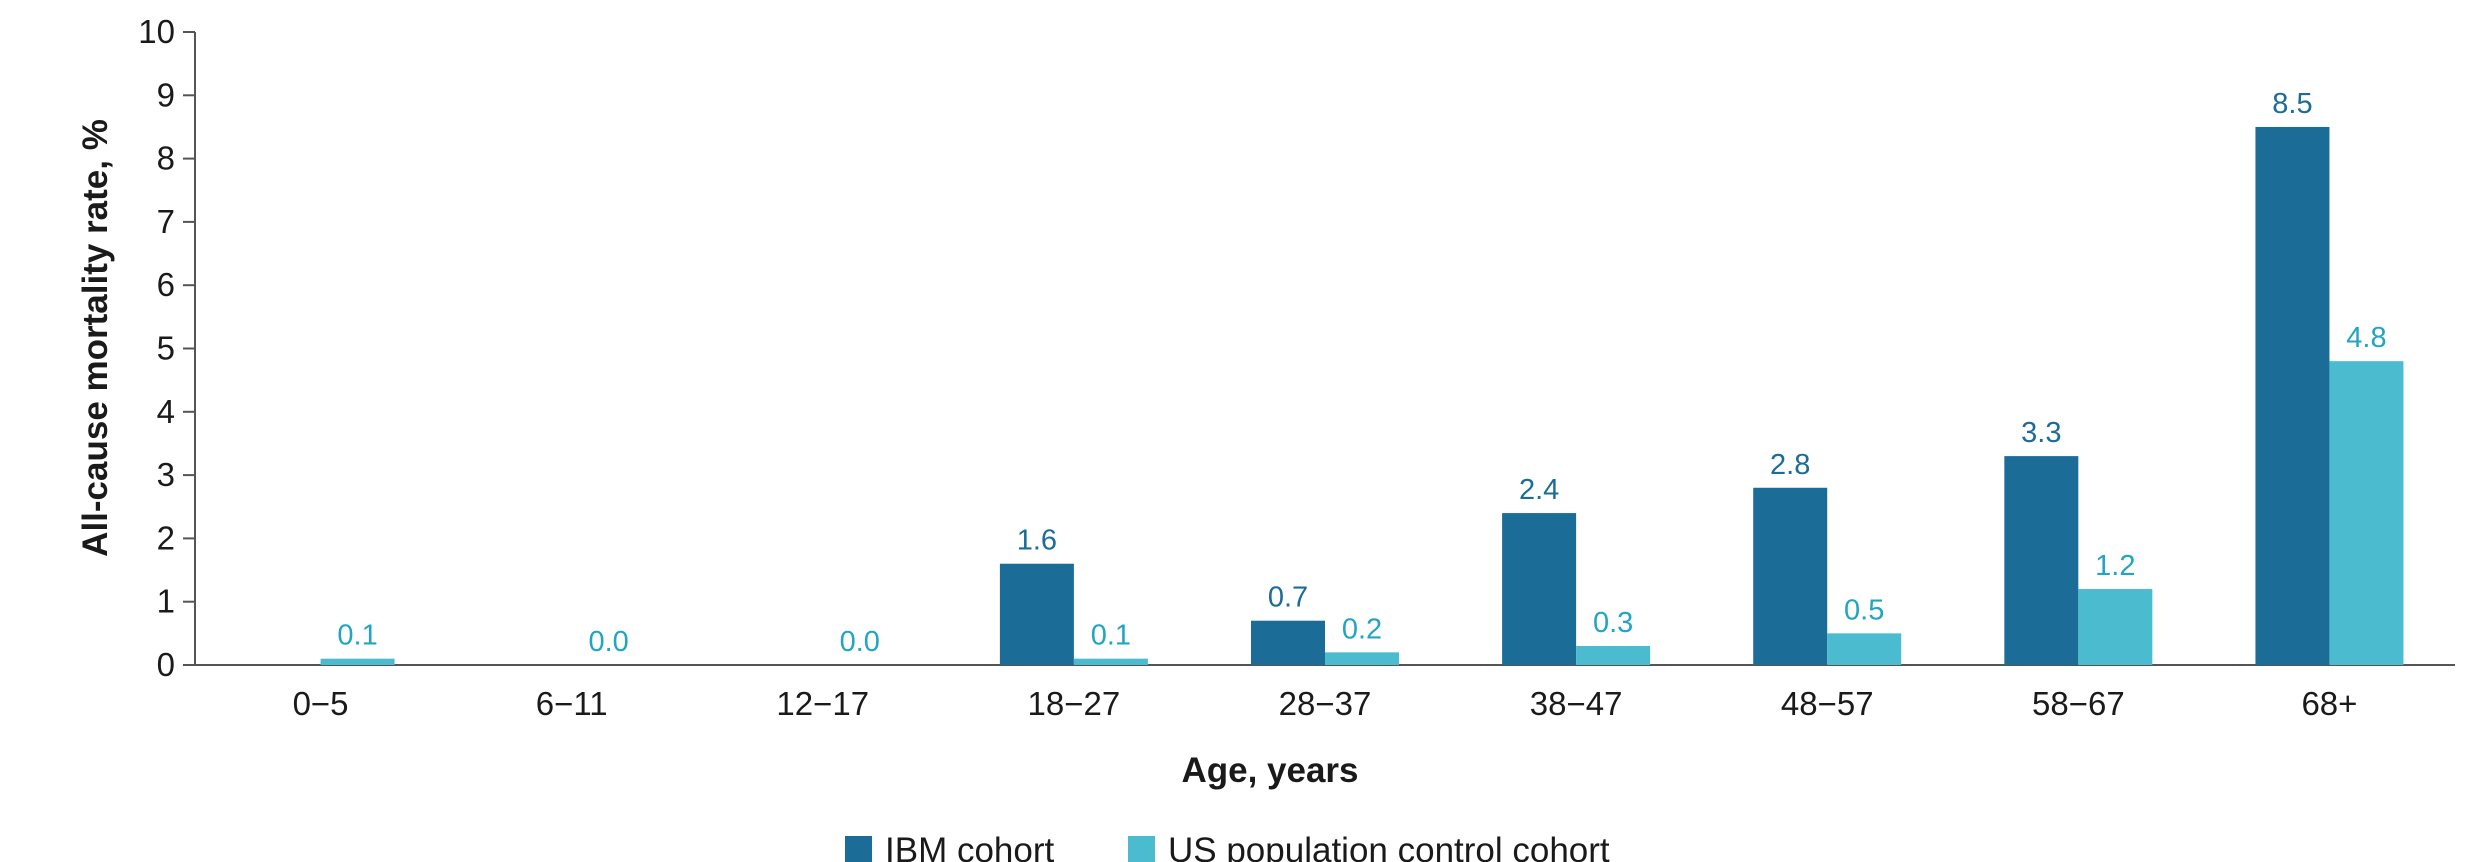  Describe the element at coordinates (1325, 703) in the screenshot. I see `x-tick-label: 28−37` at that location.